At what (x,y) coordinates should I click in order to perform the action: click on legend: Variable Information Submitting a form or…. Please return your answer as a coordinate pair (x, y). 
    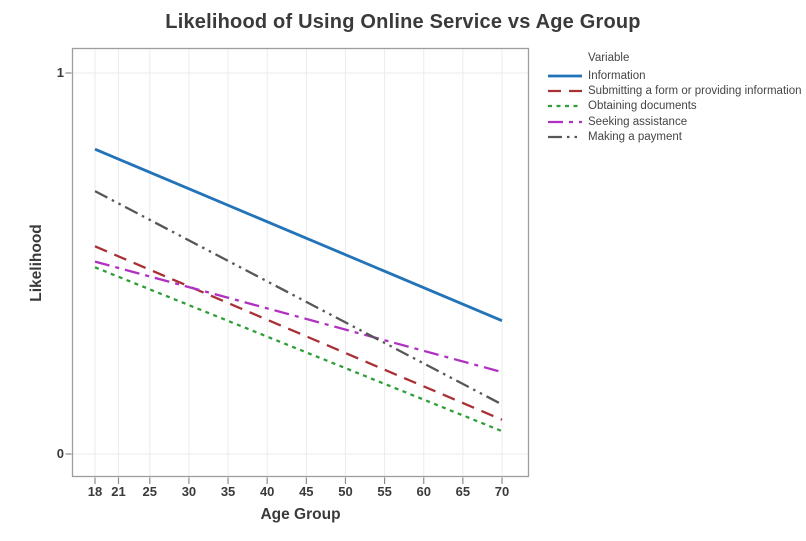
    Looking at the image, I should click on (675, 98).